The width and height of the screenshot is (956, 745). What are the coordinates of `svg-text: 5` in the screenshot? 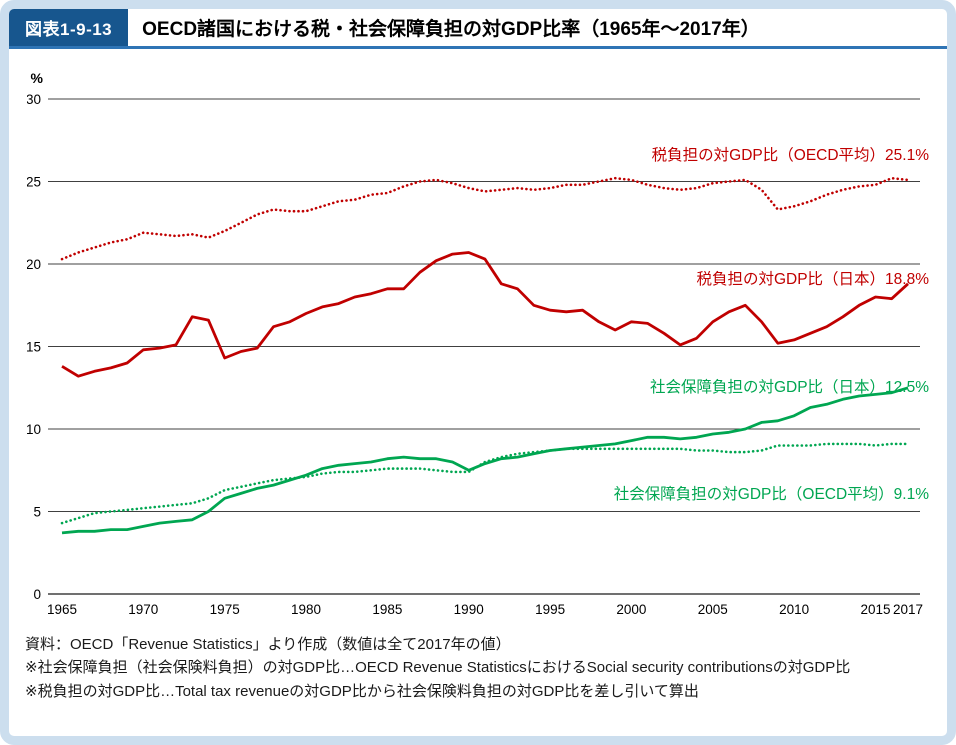 It's located at (37, 512).